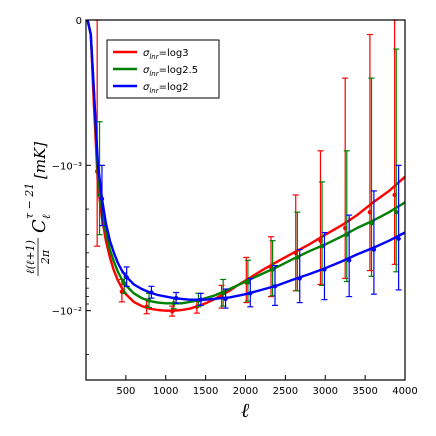 The width and height of the screenshot is (436, 436). What do you see at coordinates (364, 391) in the screenshot?
I see `x-tick-label: 3500` at bounding box center [364, 391].